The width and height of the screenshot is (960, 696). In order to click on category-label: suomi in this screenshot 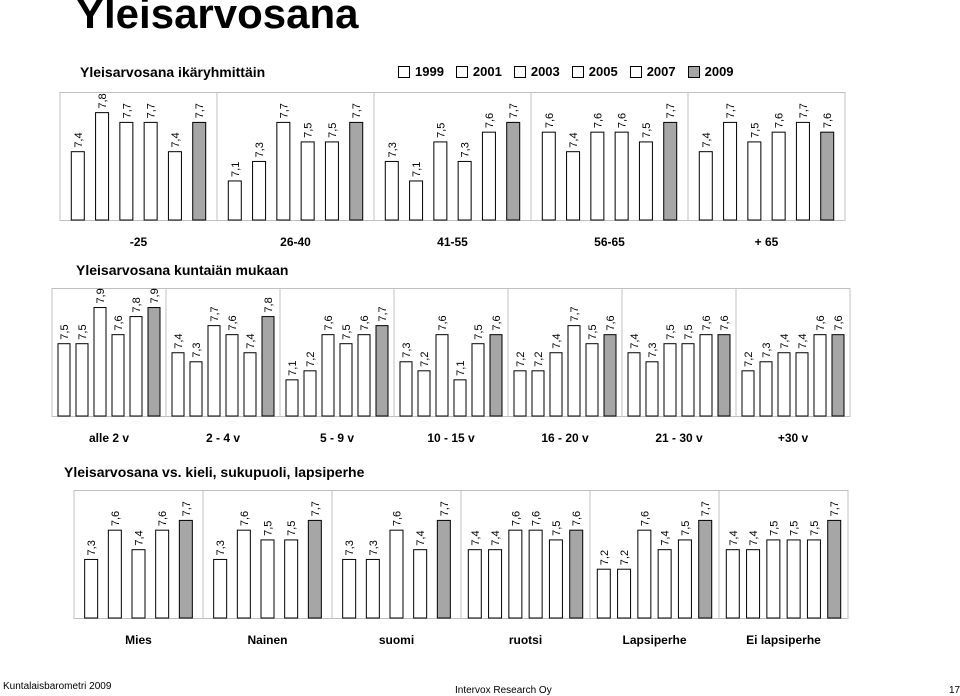, I will do `click(396, 640)`.